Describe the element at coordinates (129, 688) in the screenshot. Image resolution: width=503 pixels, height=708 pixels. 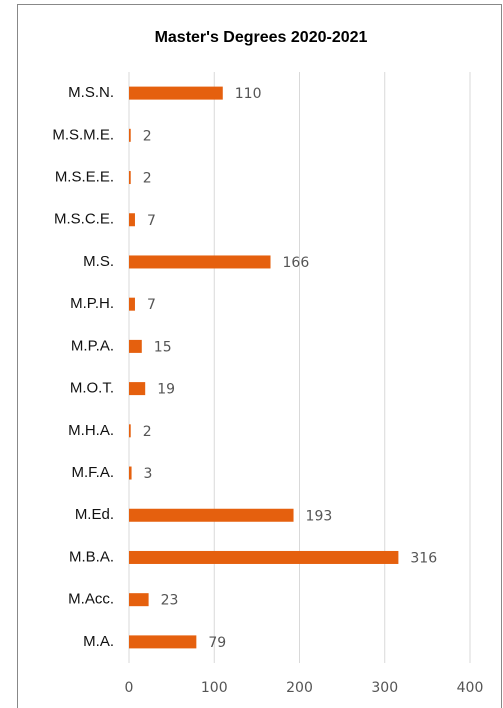
I see `x-tick-label: 0` at that location.